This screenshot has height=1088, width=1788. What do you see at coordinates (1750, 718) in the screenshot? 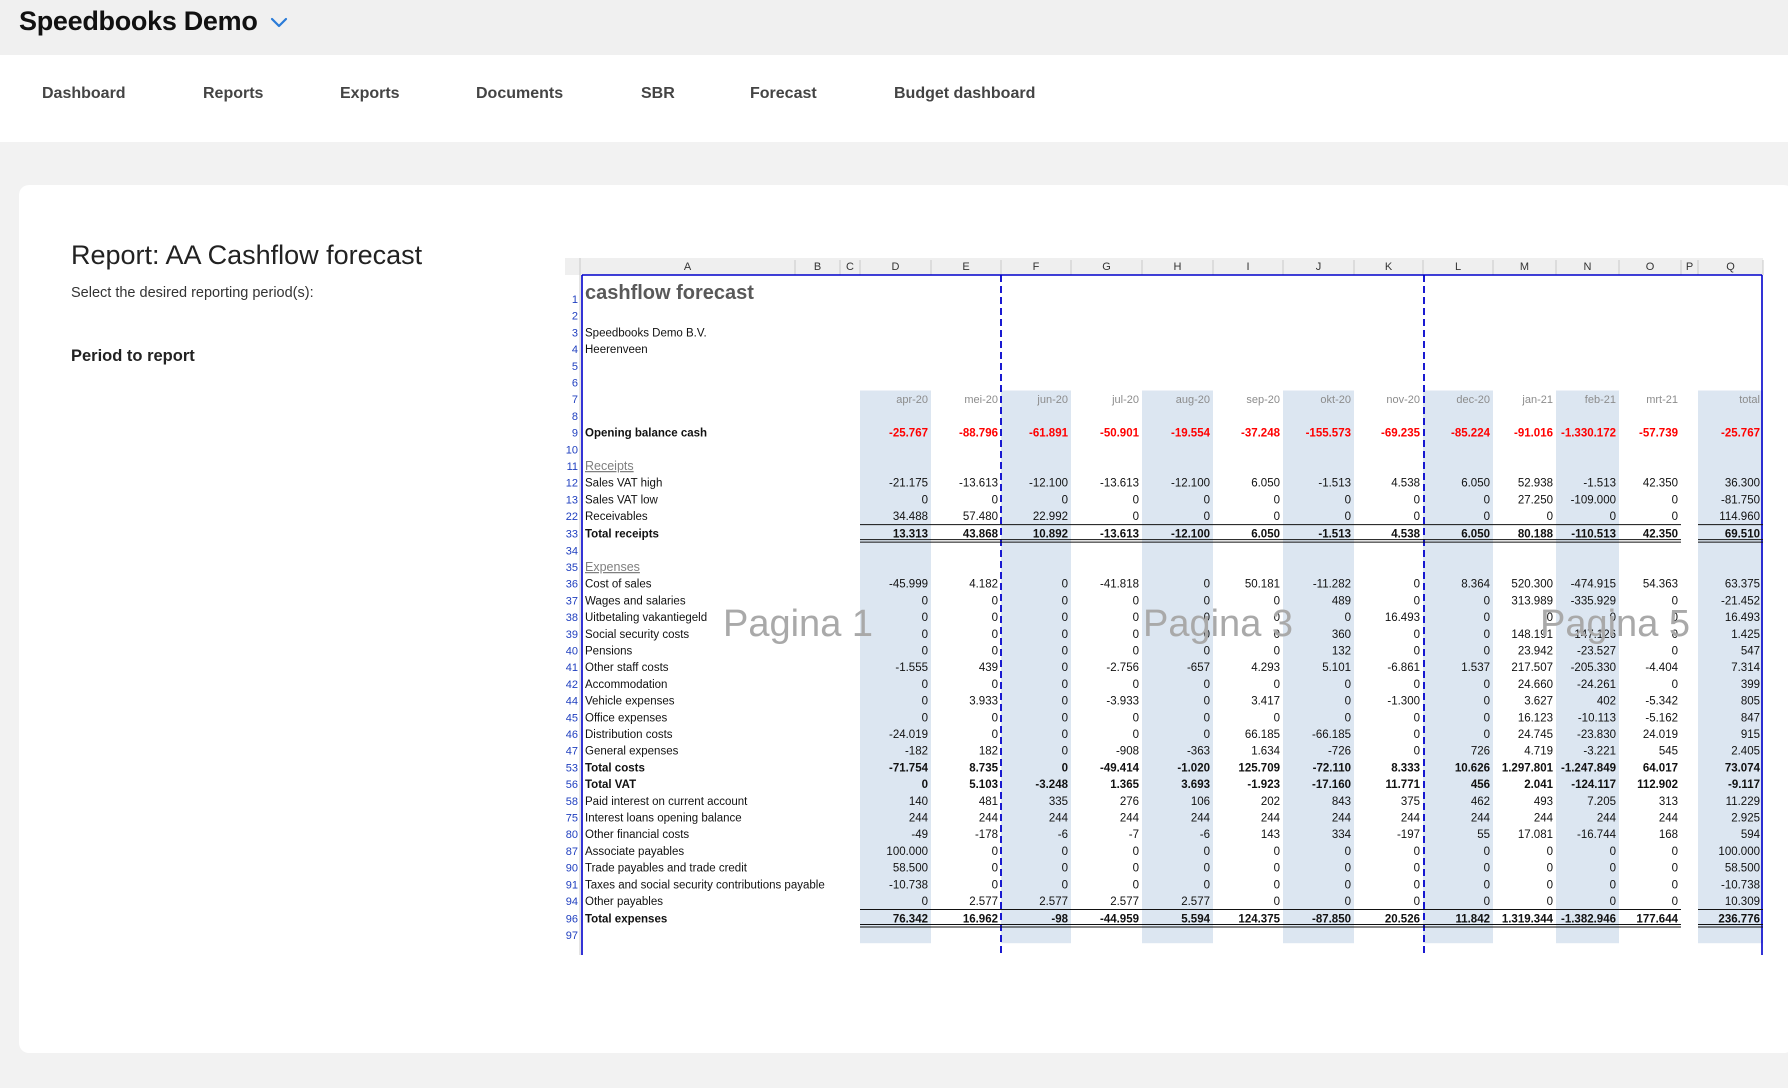
I see `cell-value: 847` at bounding box center [1750, 718].